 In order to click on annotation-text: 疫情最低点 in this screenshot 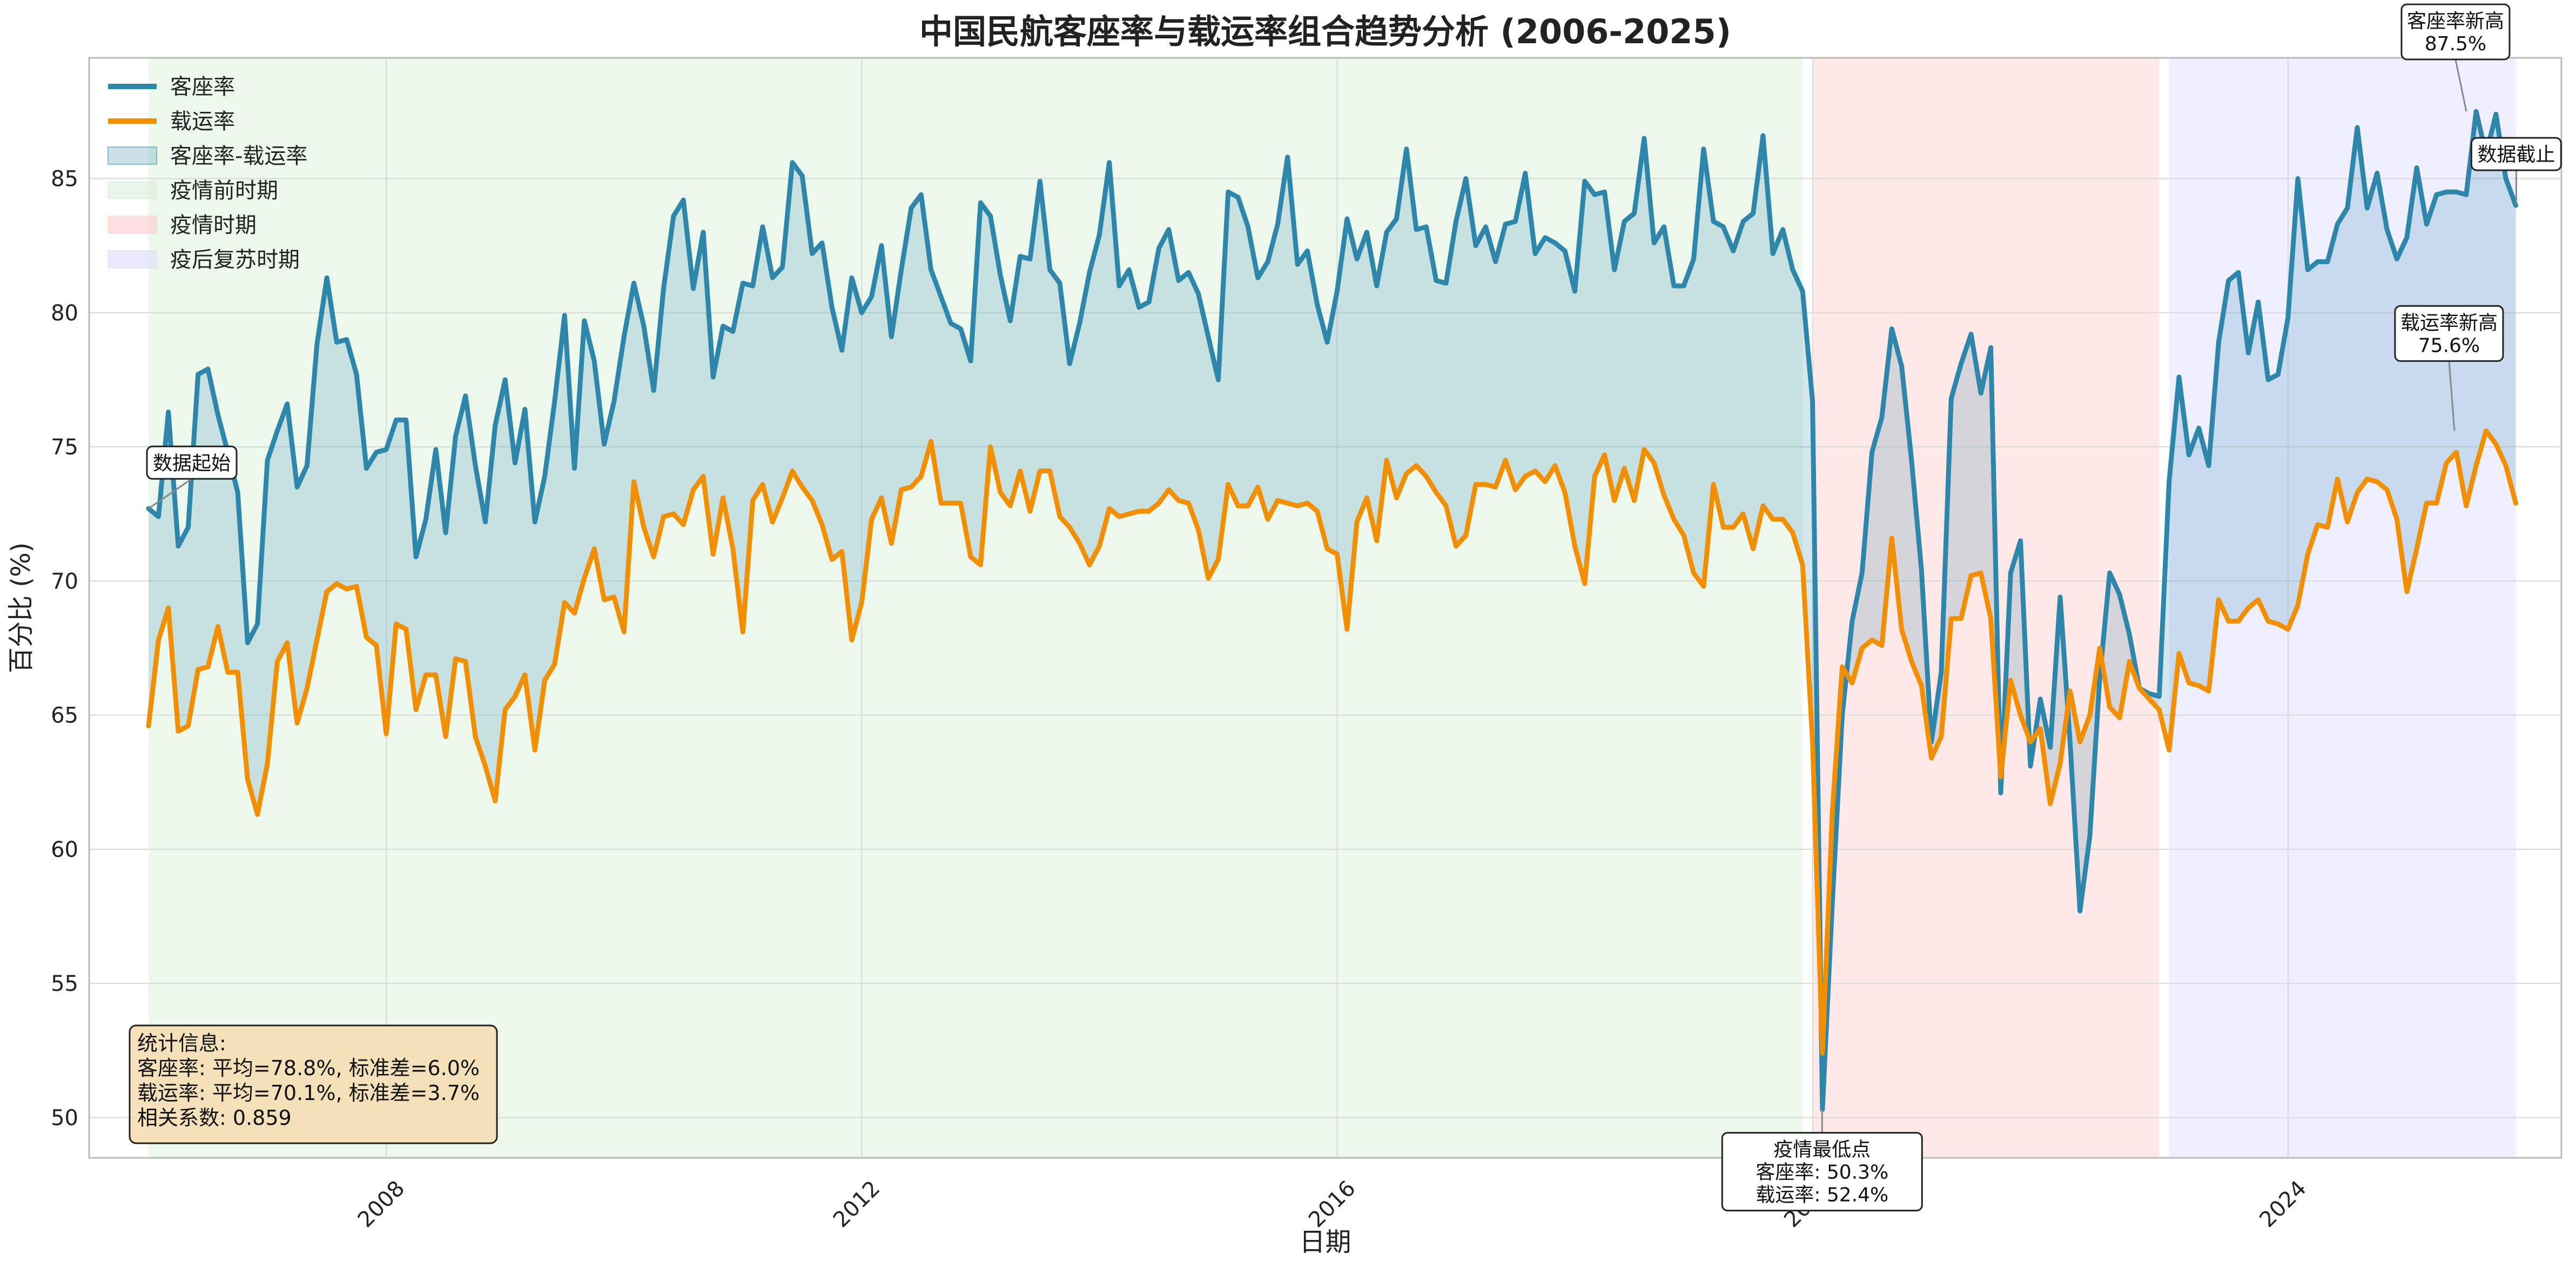, I will do `click(1822, 1150)`.